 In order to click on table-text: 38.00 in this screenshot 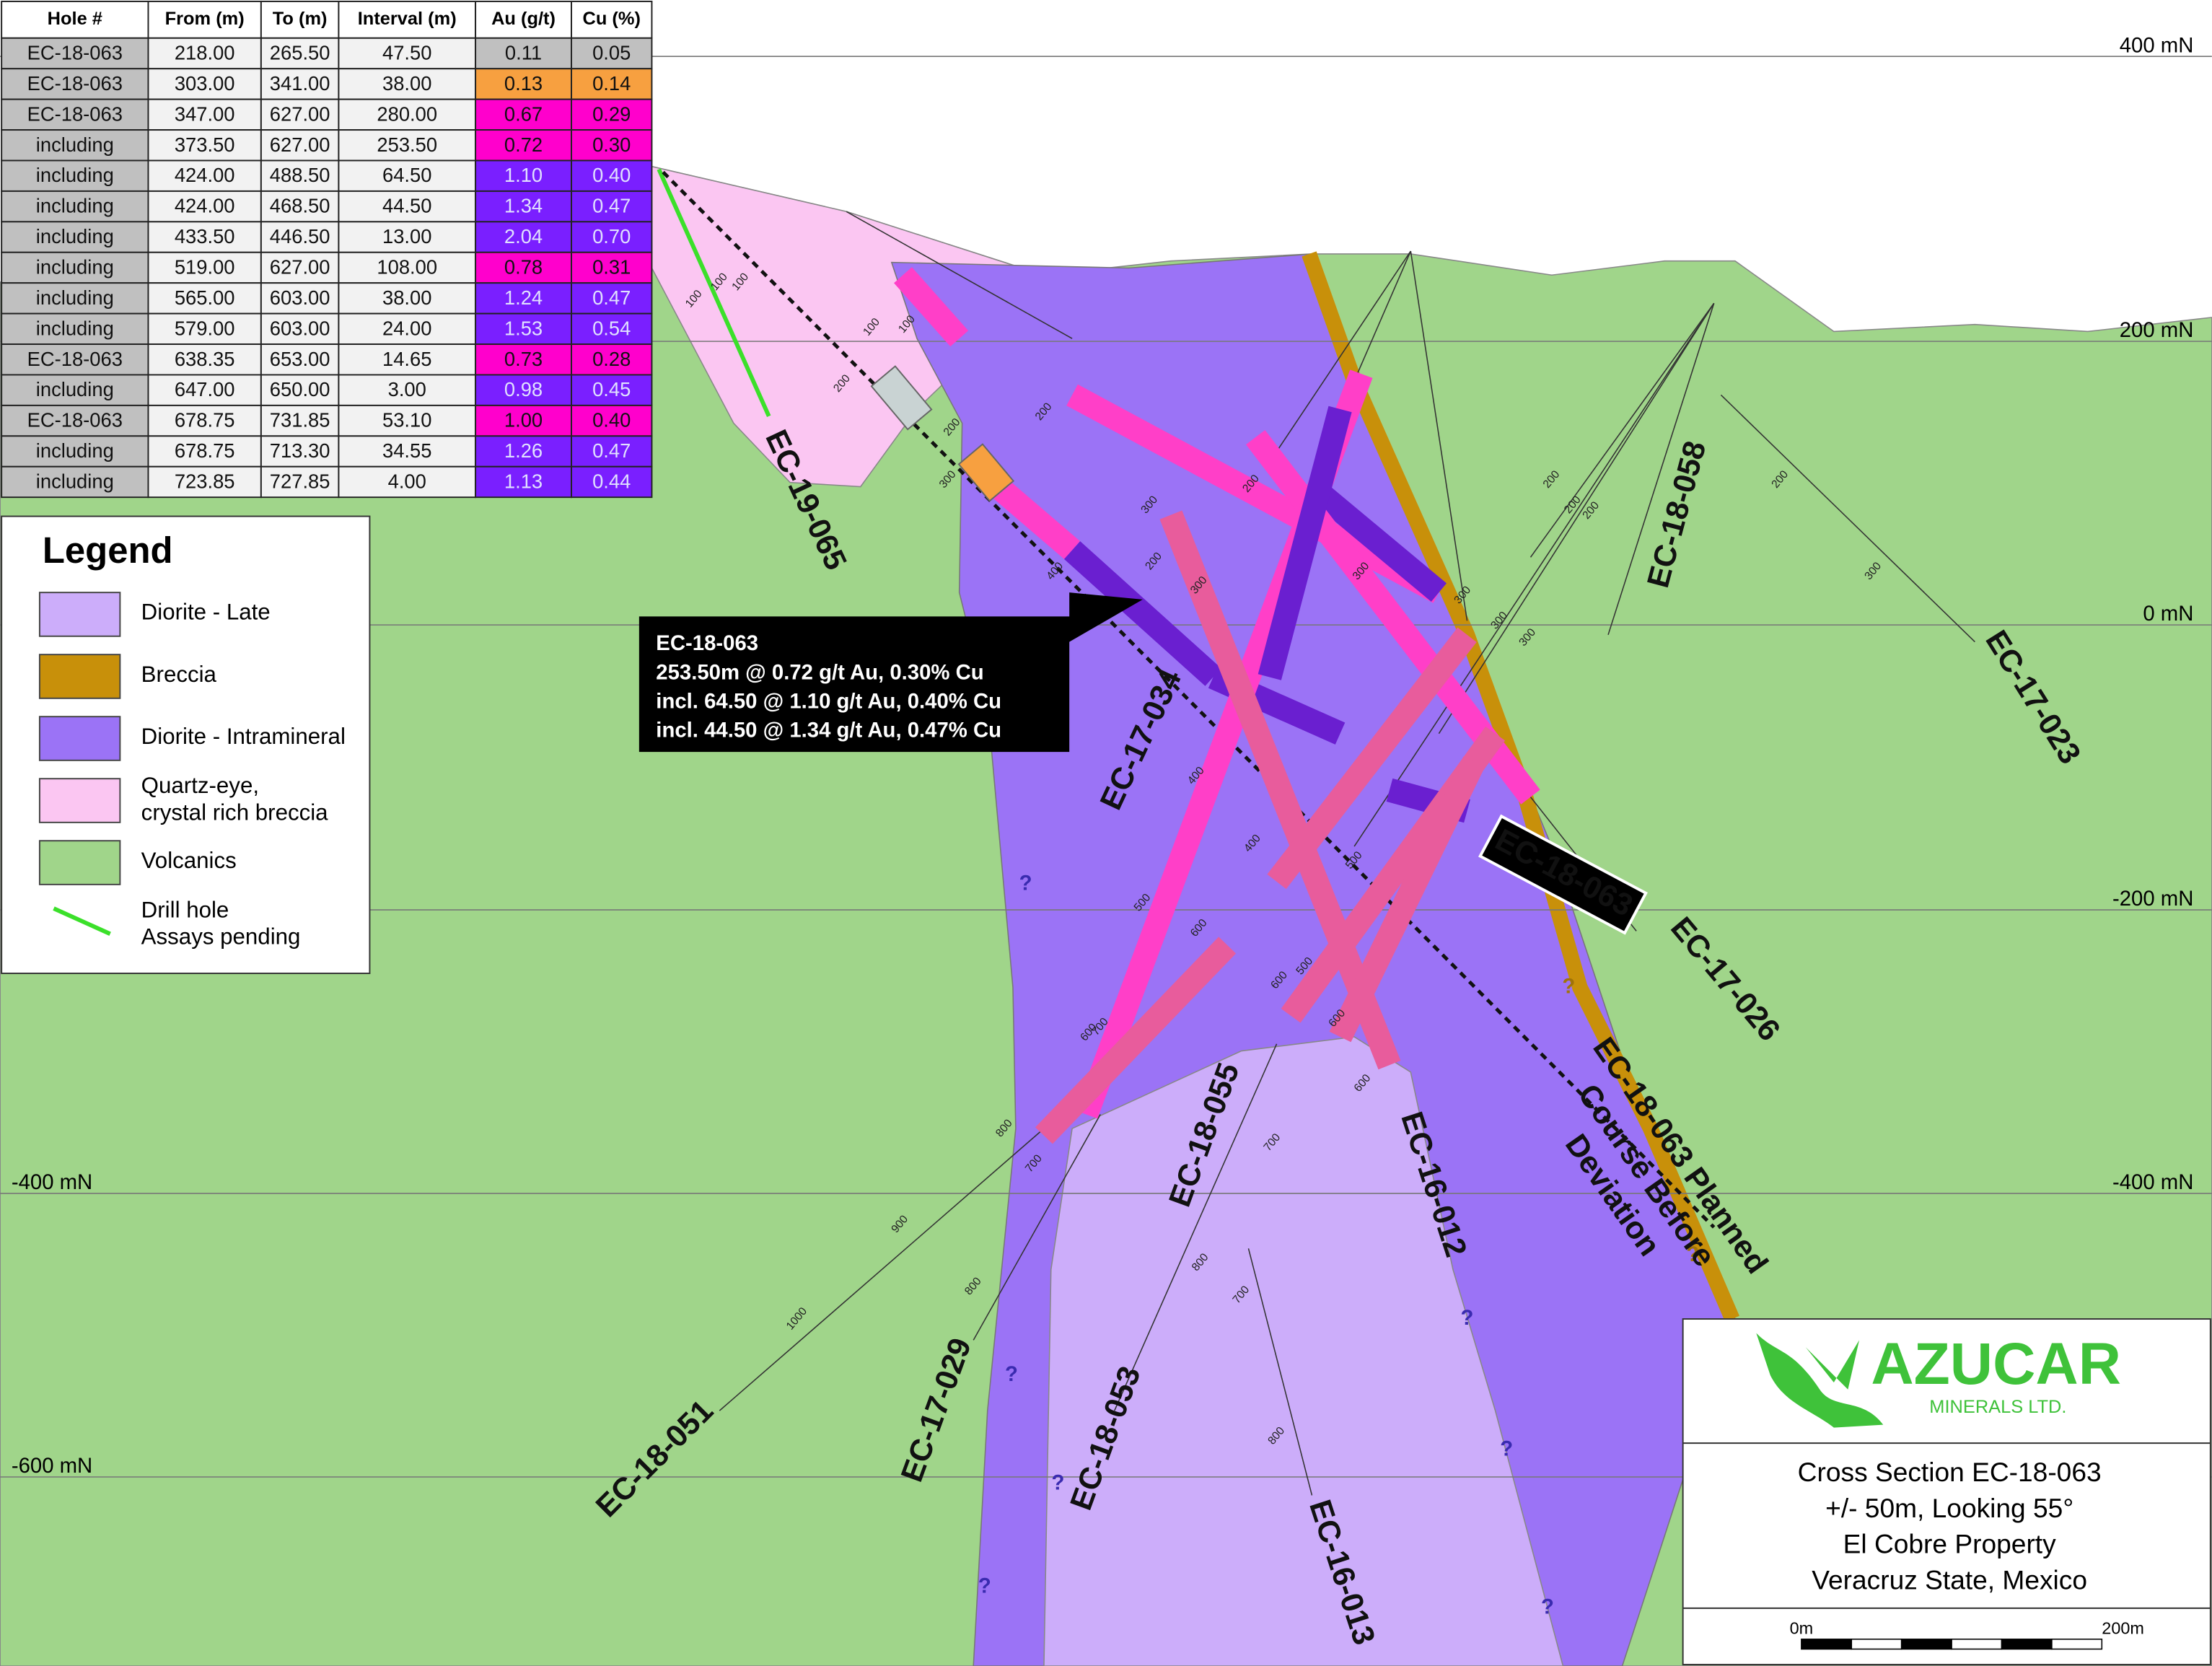, I will do `click(406, 298)`.